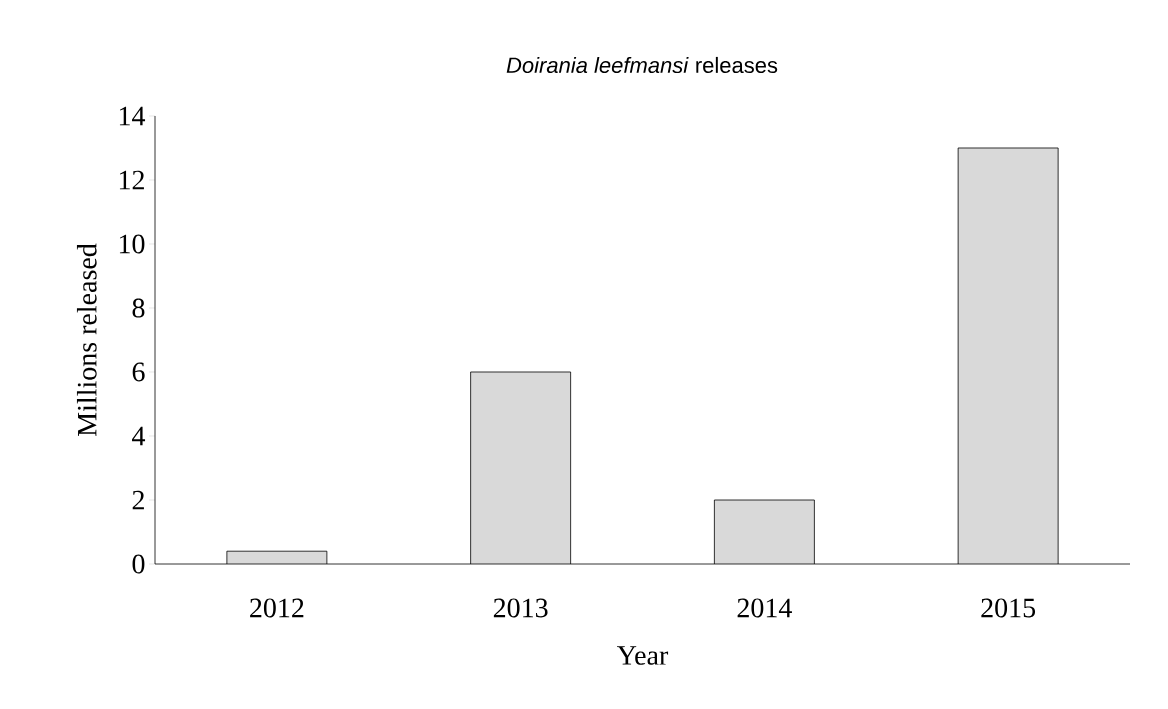 The image size is (1168, 709). Describe the element at coordinates (138, 500) in the screenshot. I see `y-tick-label: 2` at that location.